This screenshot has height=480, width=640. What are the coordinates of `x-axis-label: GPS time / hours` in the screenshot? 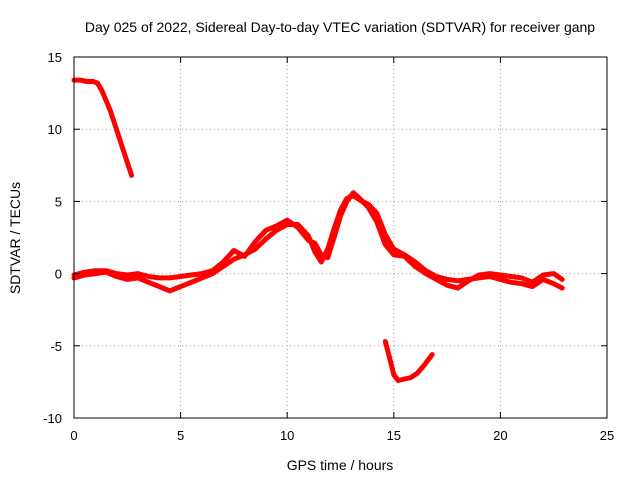 It's located at (340, 465).